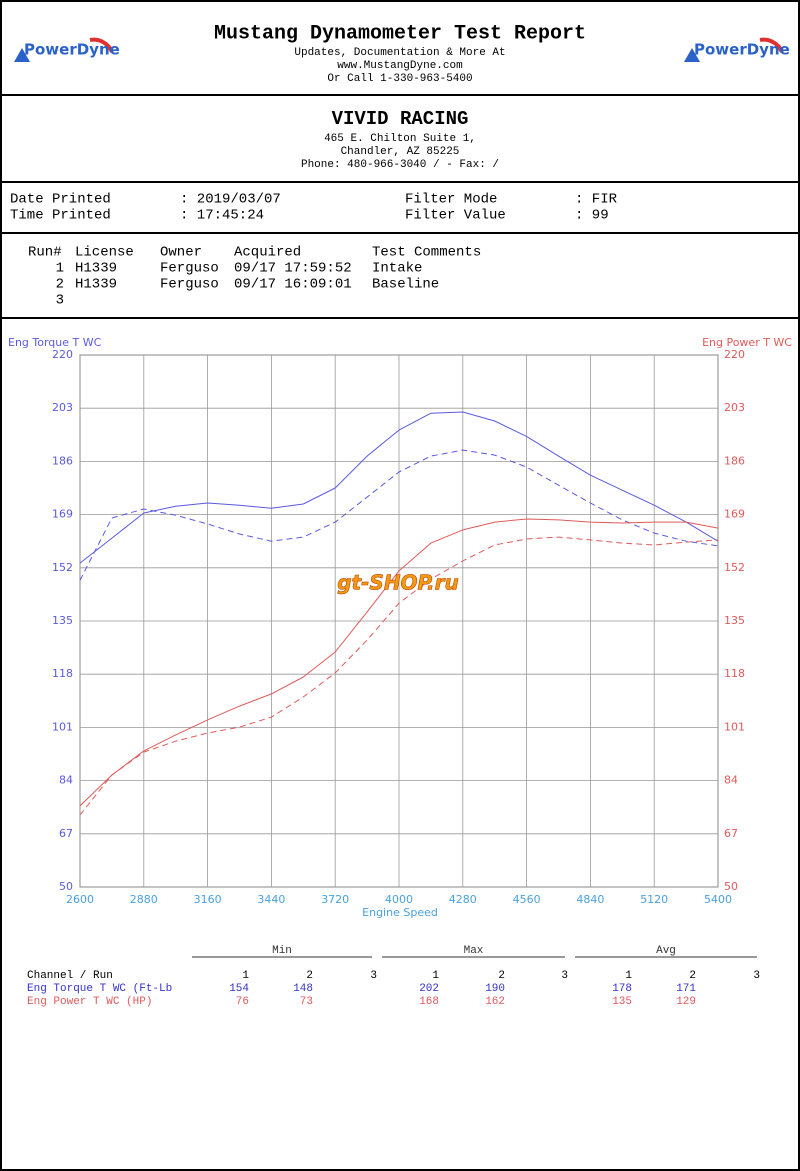 This screenshot has width=800, height=1171. Describe the element at coordinates (734, 460) in the screenshot. I see `y2-tick-label: 186` at that location.